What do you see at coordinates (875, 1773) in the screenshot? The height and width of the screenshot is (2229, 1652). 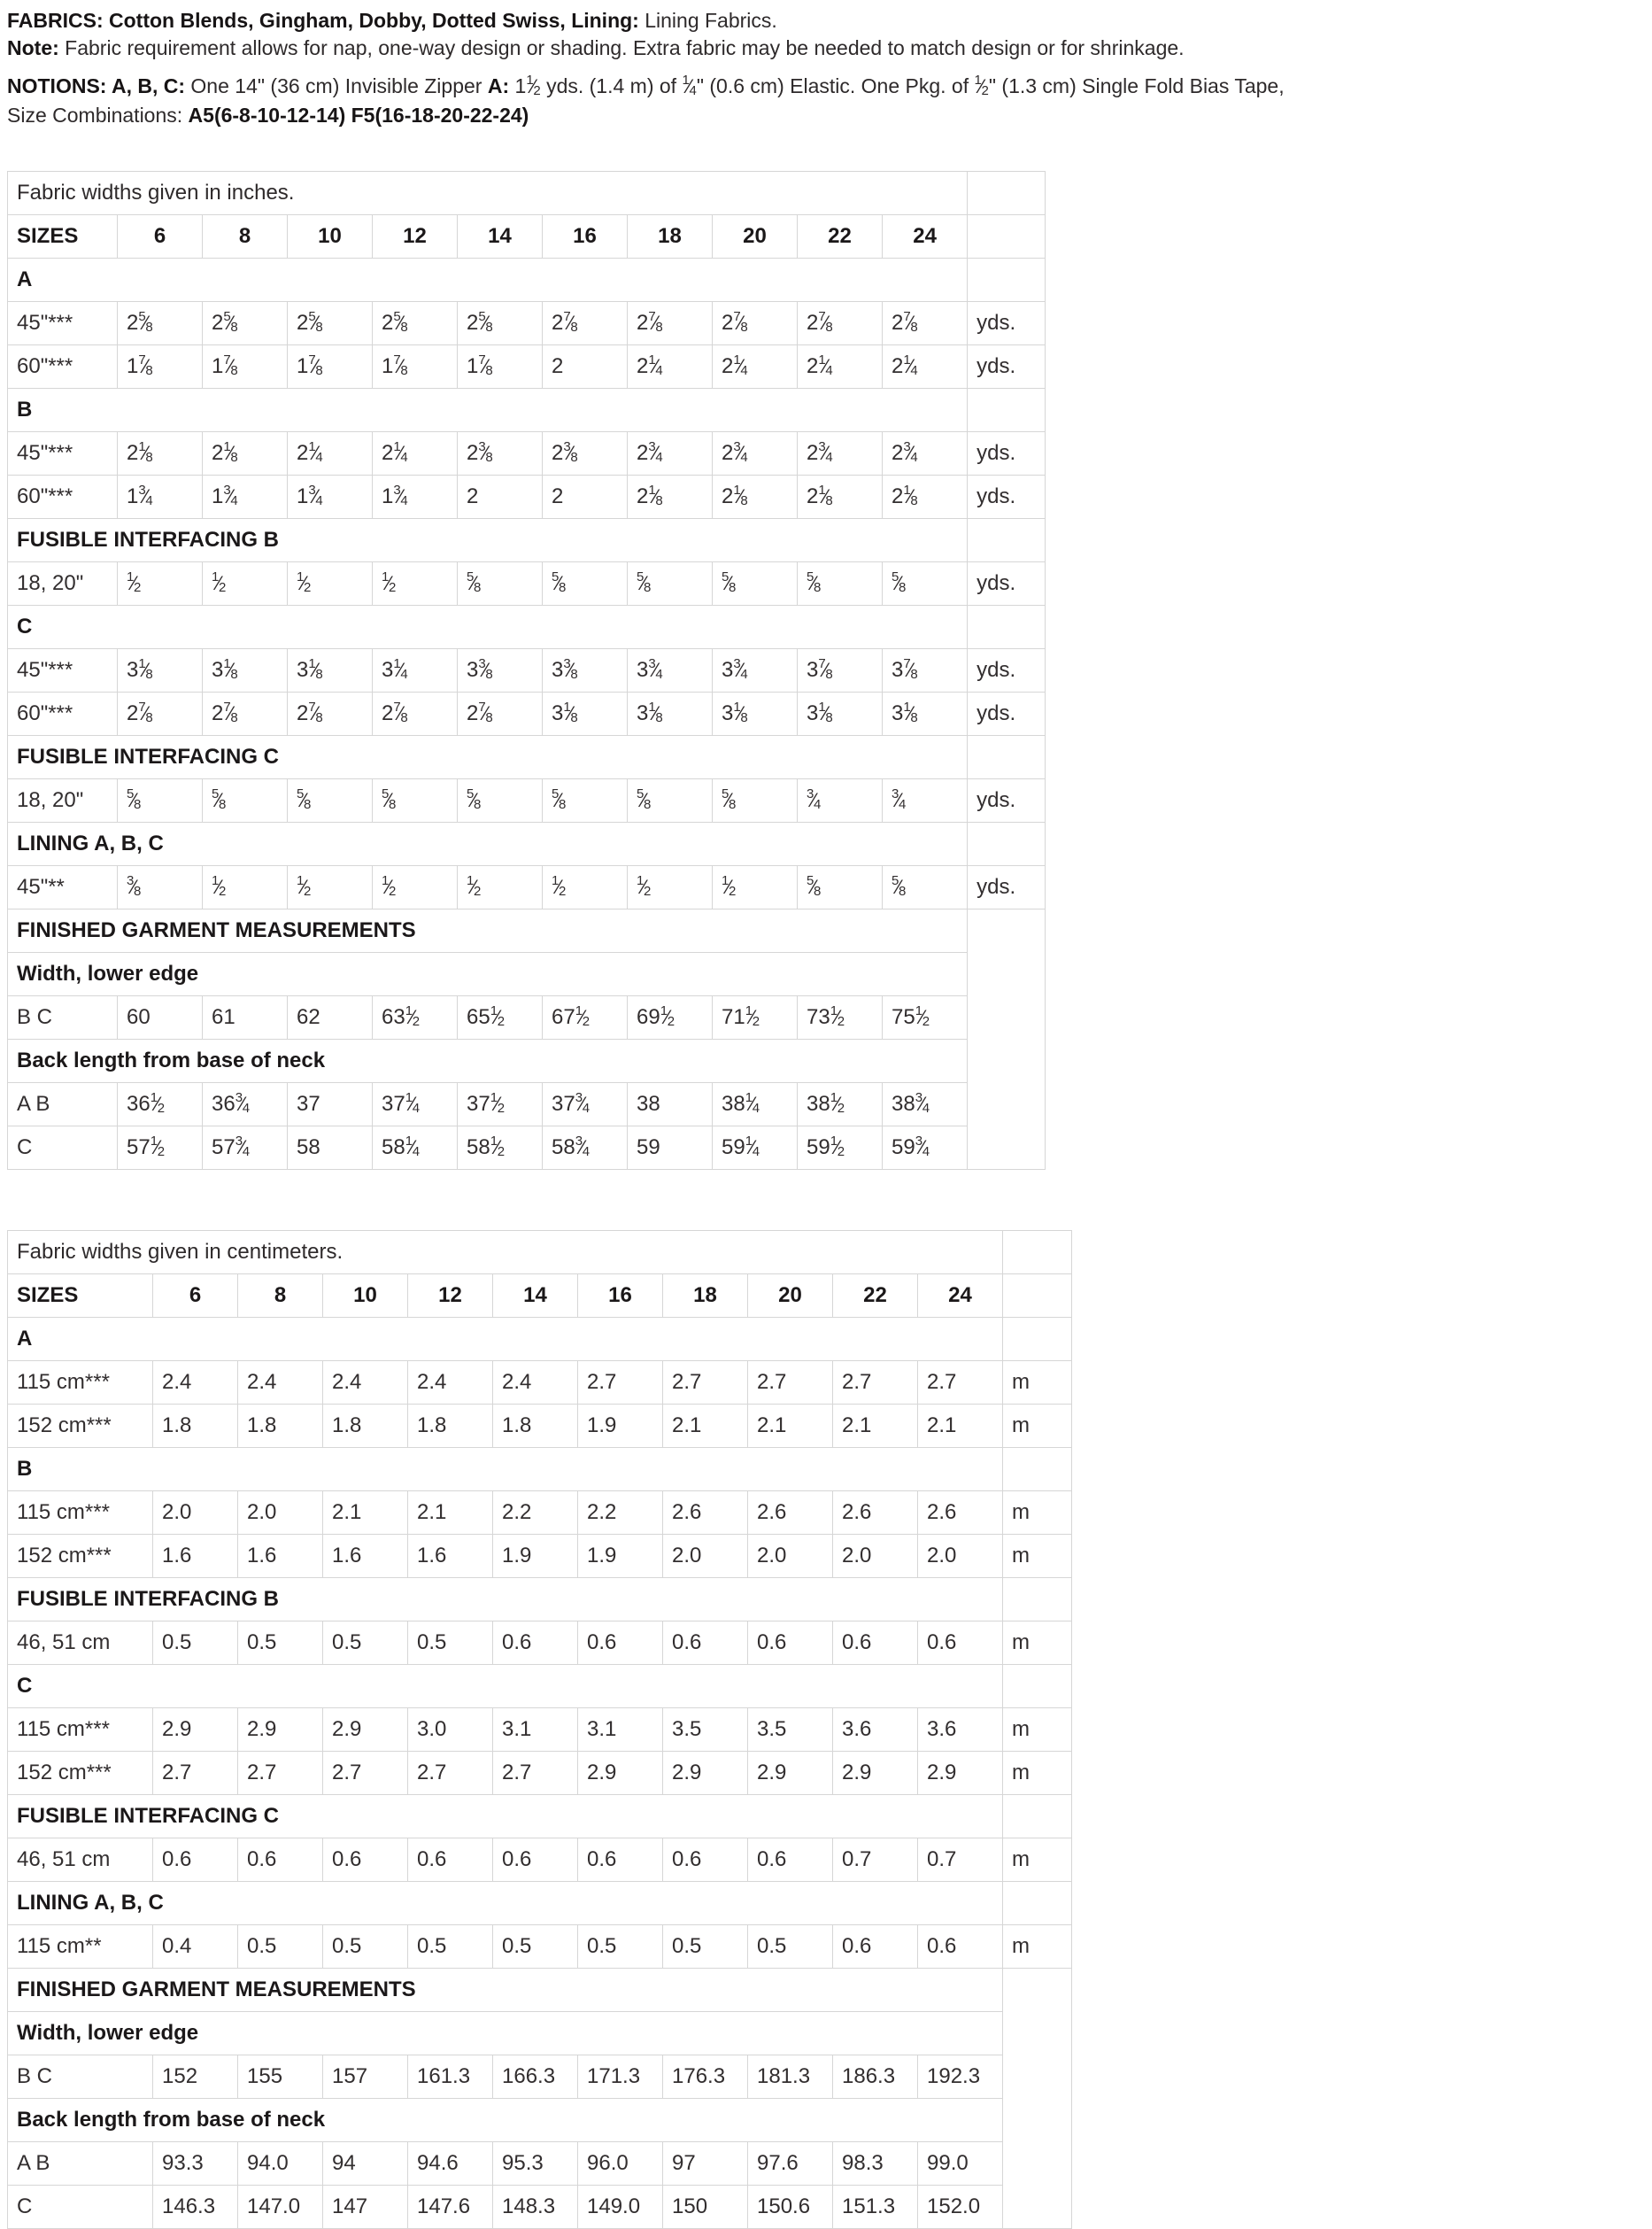 I see `value-cell: 2.9` at bounding box center [875, 1773].